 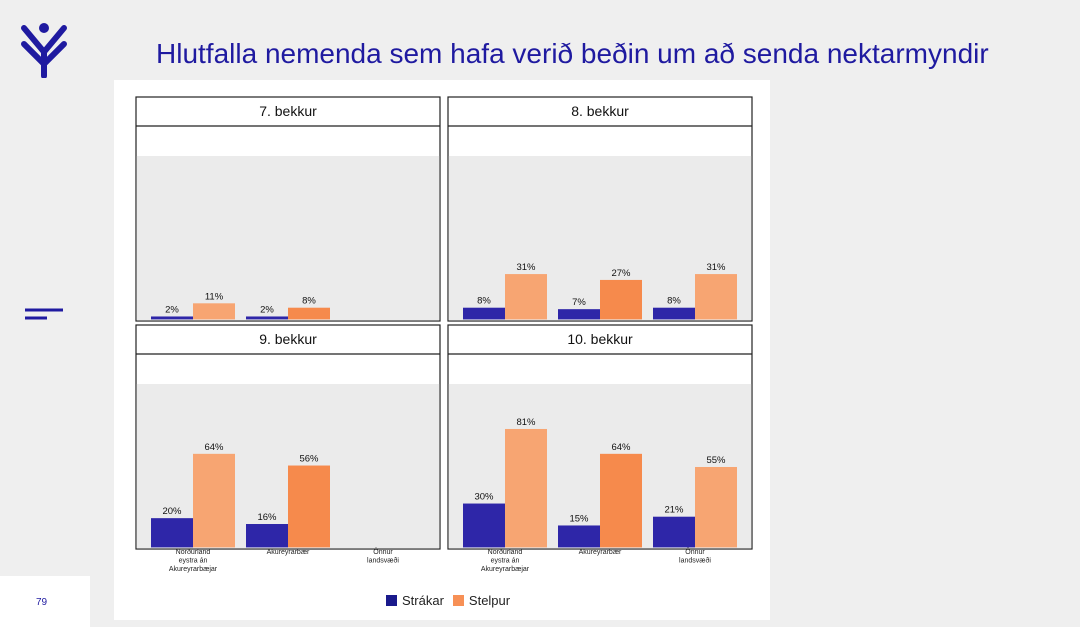 What do you see at coordinates (288, 552) in the screenshot?
I see `x-tick-label-0-1-0: Akureyrarbær` at bounding box center [288, 552].